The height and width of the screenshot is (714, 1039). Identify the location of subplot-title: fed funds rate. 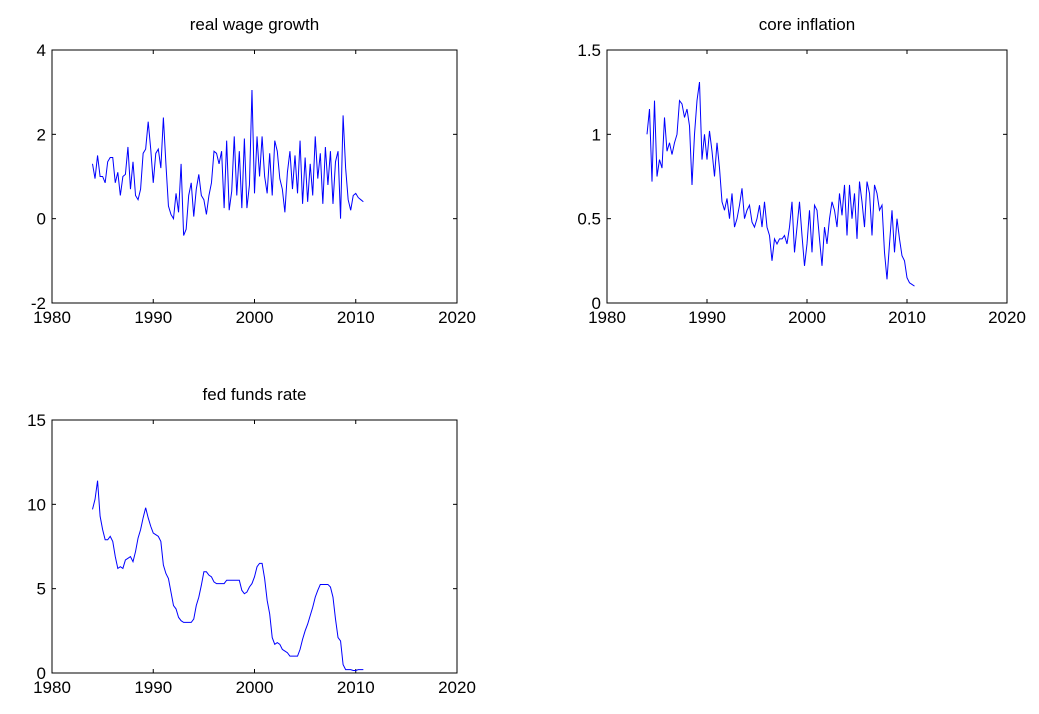
(255, 394).